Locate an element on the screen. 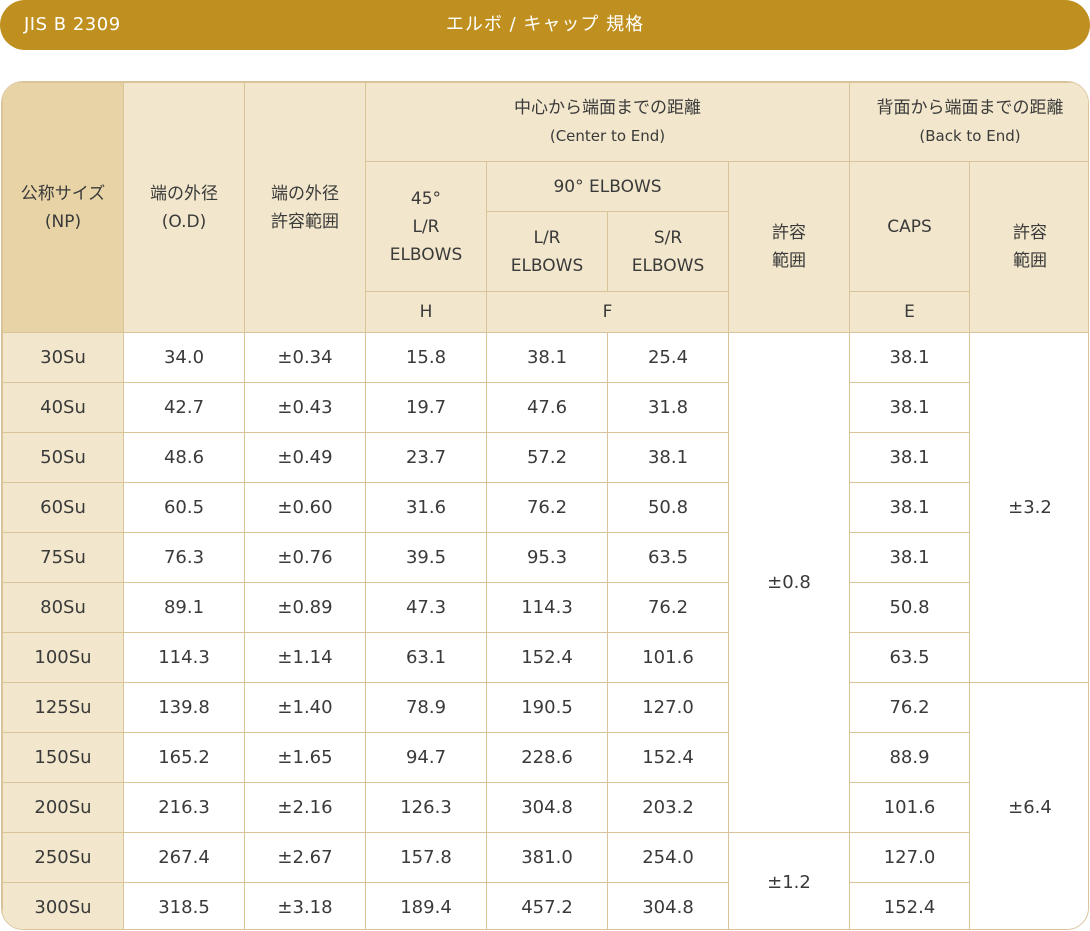 This screenshot has width=1090, height=931. header-center-tolerance: 許容 範囲 is located at coordinates (789, 247).